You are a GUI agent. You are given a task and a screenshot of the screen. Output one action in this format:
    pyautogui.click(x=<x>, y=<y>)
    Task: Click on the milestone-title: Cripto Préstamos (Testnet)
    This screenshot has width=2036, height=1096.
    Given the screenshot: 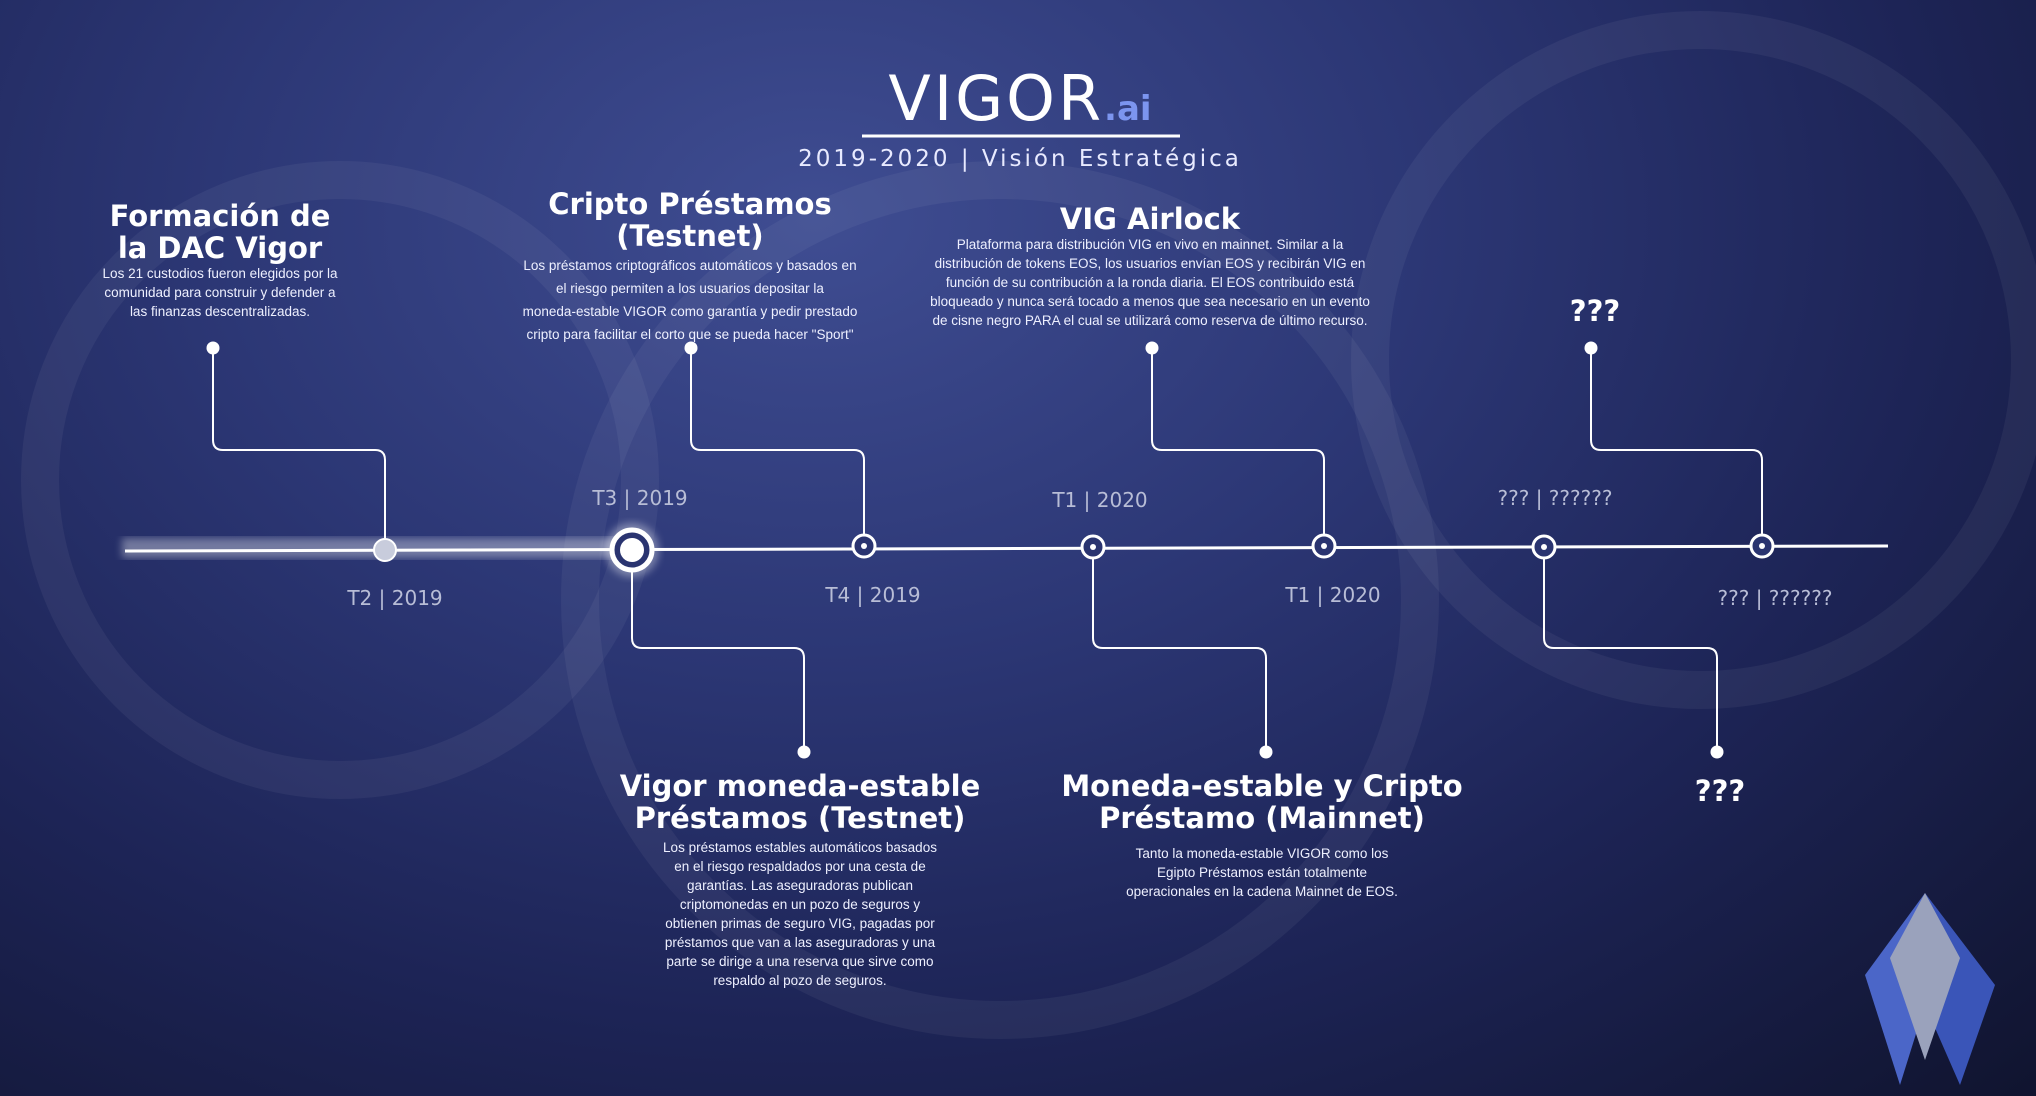 What is the action you would take?
    pyautogui.click(x=690, y=220)
    